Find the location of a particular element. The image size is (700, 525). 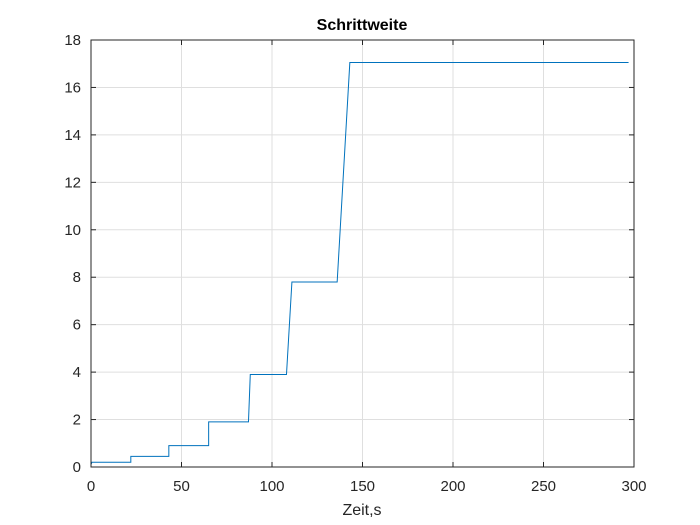

x-tick-label: 150 is located at coordinates (362, 486).